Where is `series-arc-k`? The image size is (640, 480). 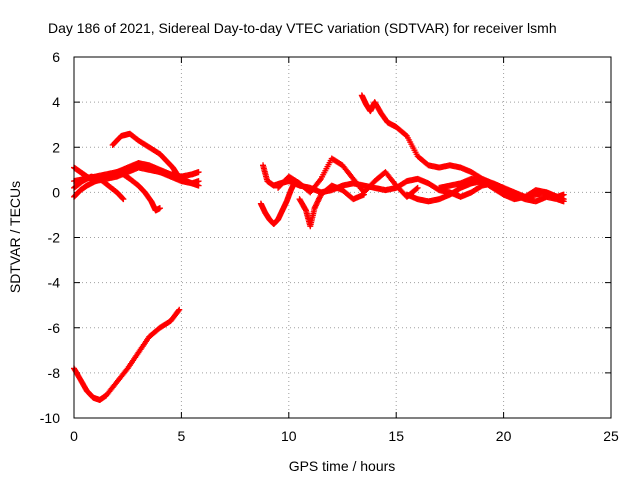
series-arc-k is located at coordinates (331, 206).